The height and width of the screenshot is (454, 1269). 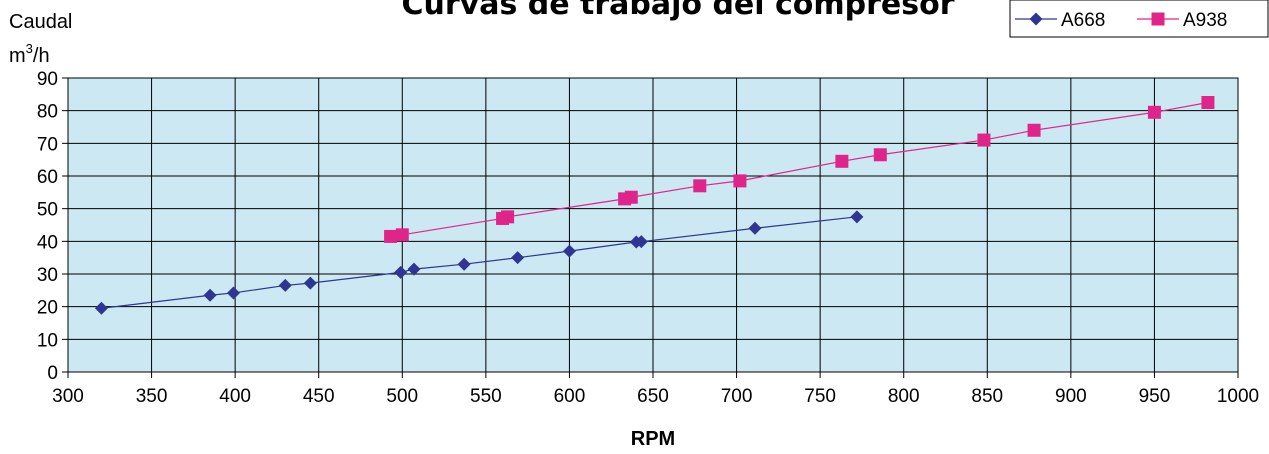 What do you see at coordinates (1071, 396) in the screenshot?
I see `x-tick-label: 900` at bounding box center [1071, 396].